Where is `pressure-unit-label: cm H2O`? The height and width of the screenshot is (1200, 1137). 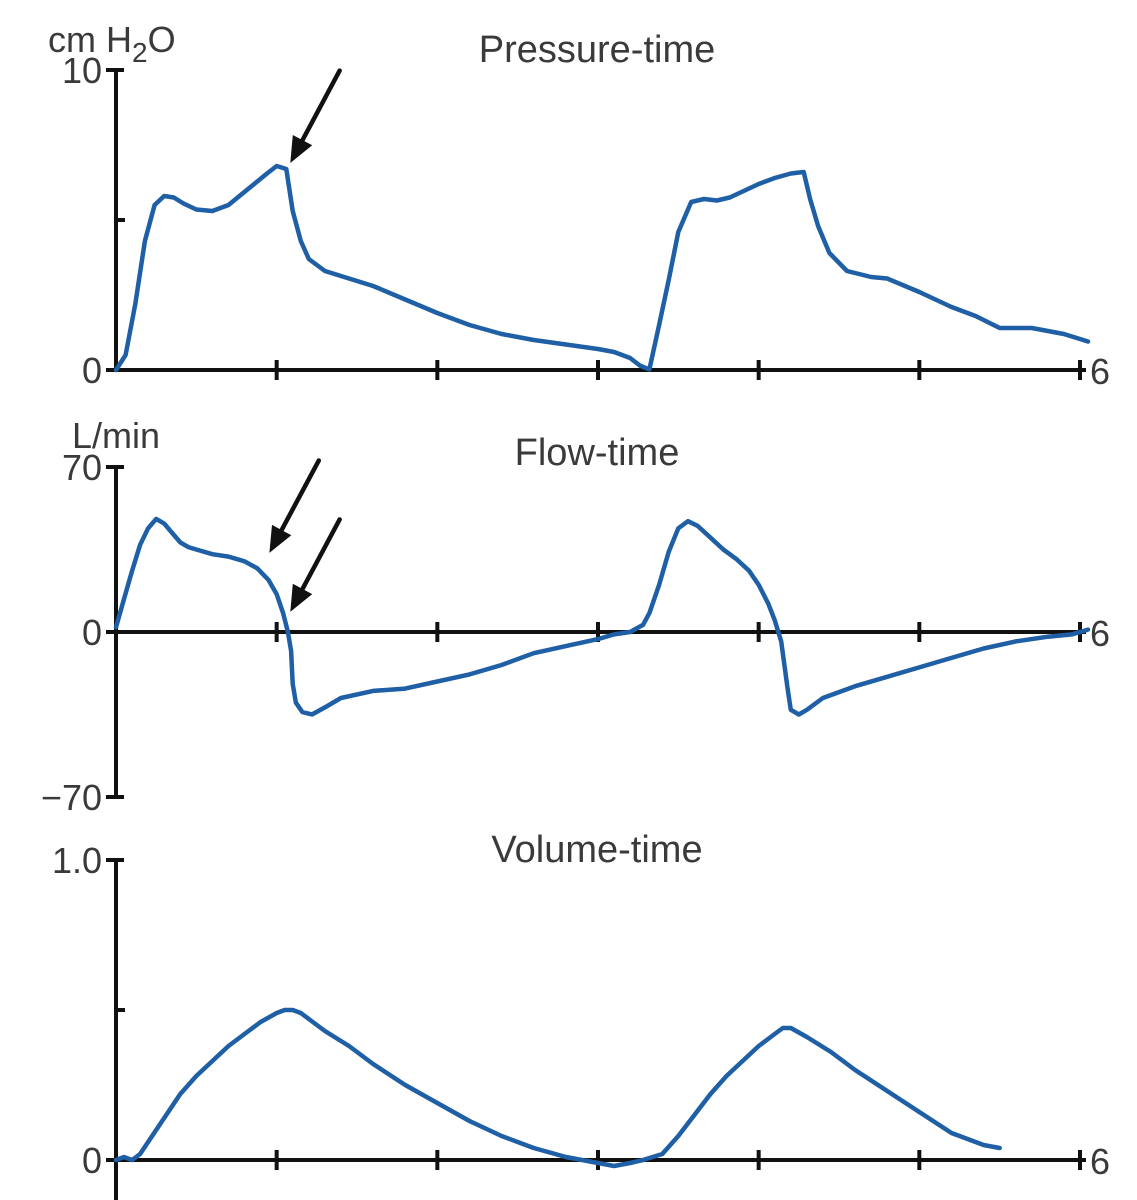 pressure-unit-label: cm H2O is located at coordinates (112, 43).